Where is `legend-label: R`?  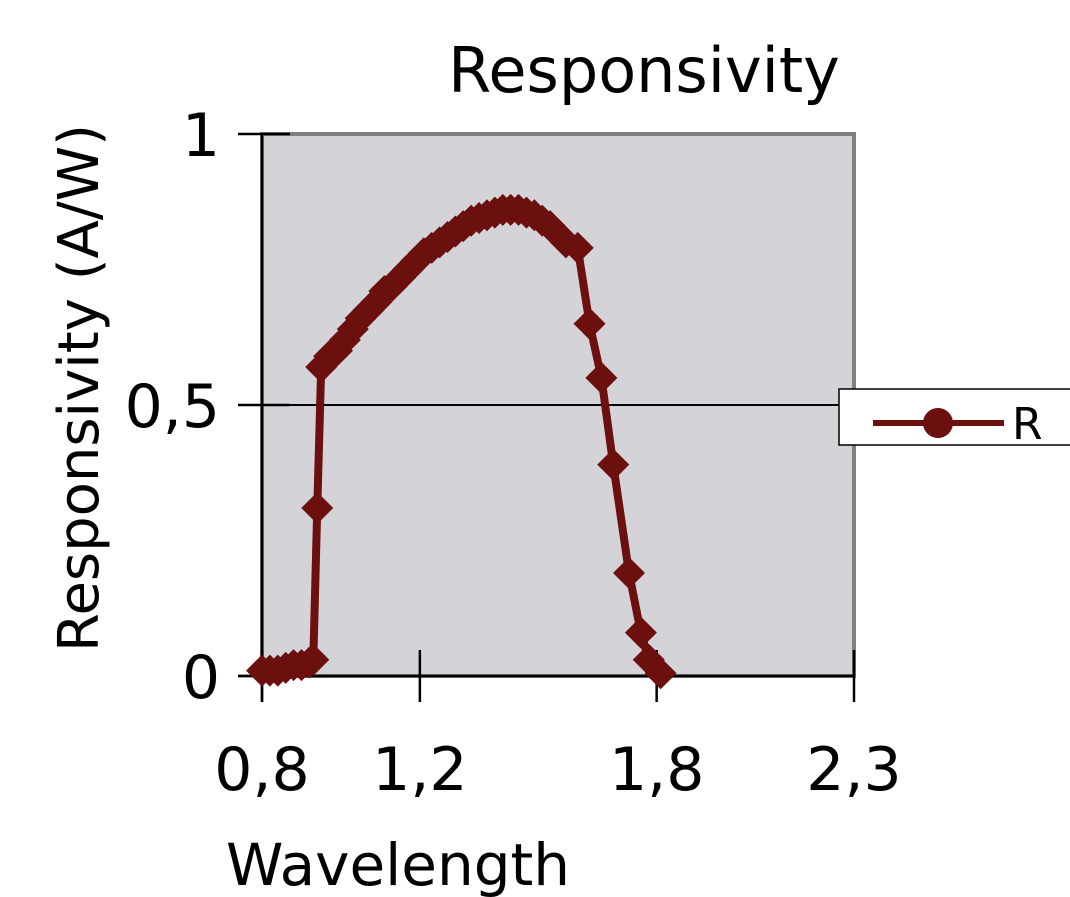 legend-label: R is located at coordinates (1027, 424).